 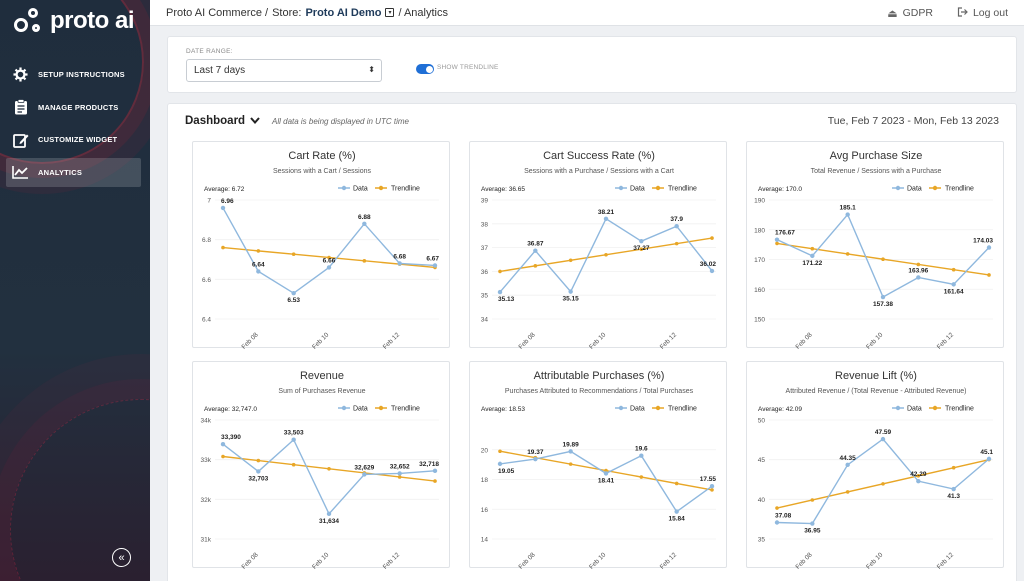 What do you see at coordinates (73, 139) in the screenshot?
I see `sidebar-item-customize-widget: CUSTOMIZE WIDGET` at bounding box center [73, 139].